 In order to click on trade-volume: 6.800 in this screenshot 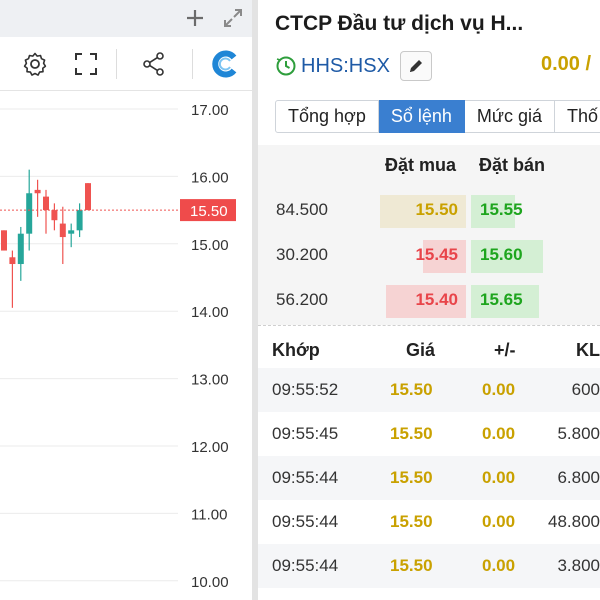, I will do `click(578, 477)`.